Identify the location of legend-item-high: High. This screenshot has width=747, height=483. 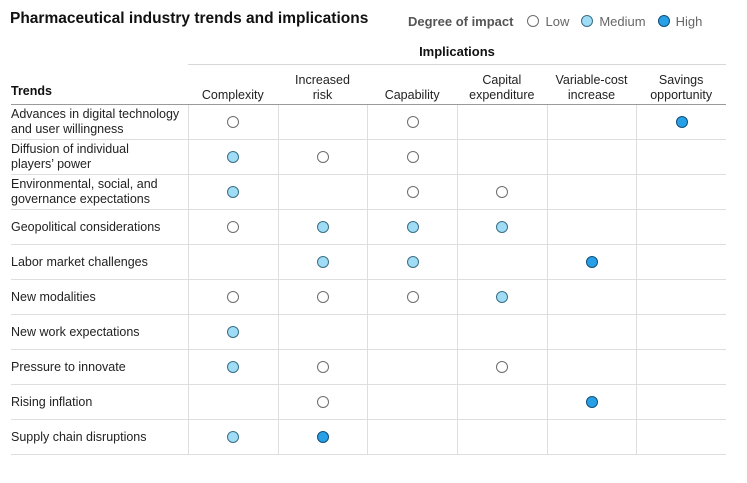
(680, 21).